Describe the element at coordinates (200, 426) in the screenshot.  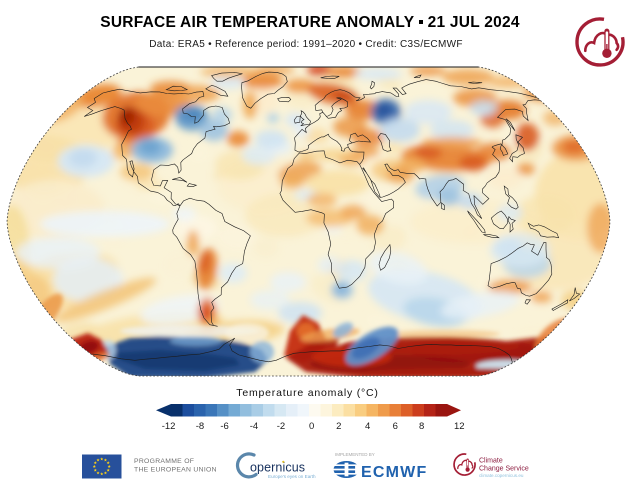
I see `svg-text: -8` at that location.